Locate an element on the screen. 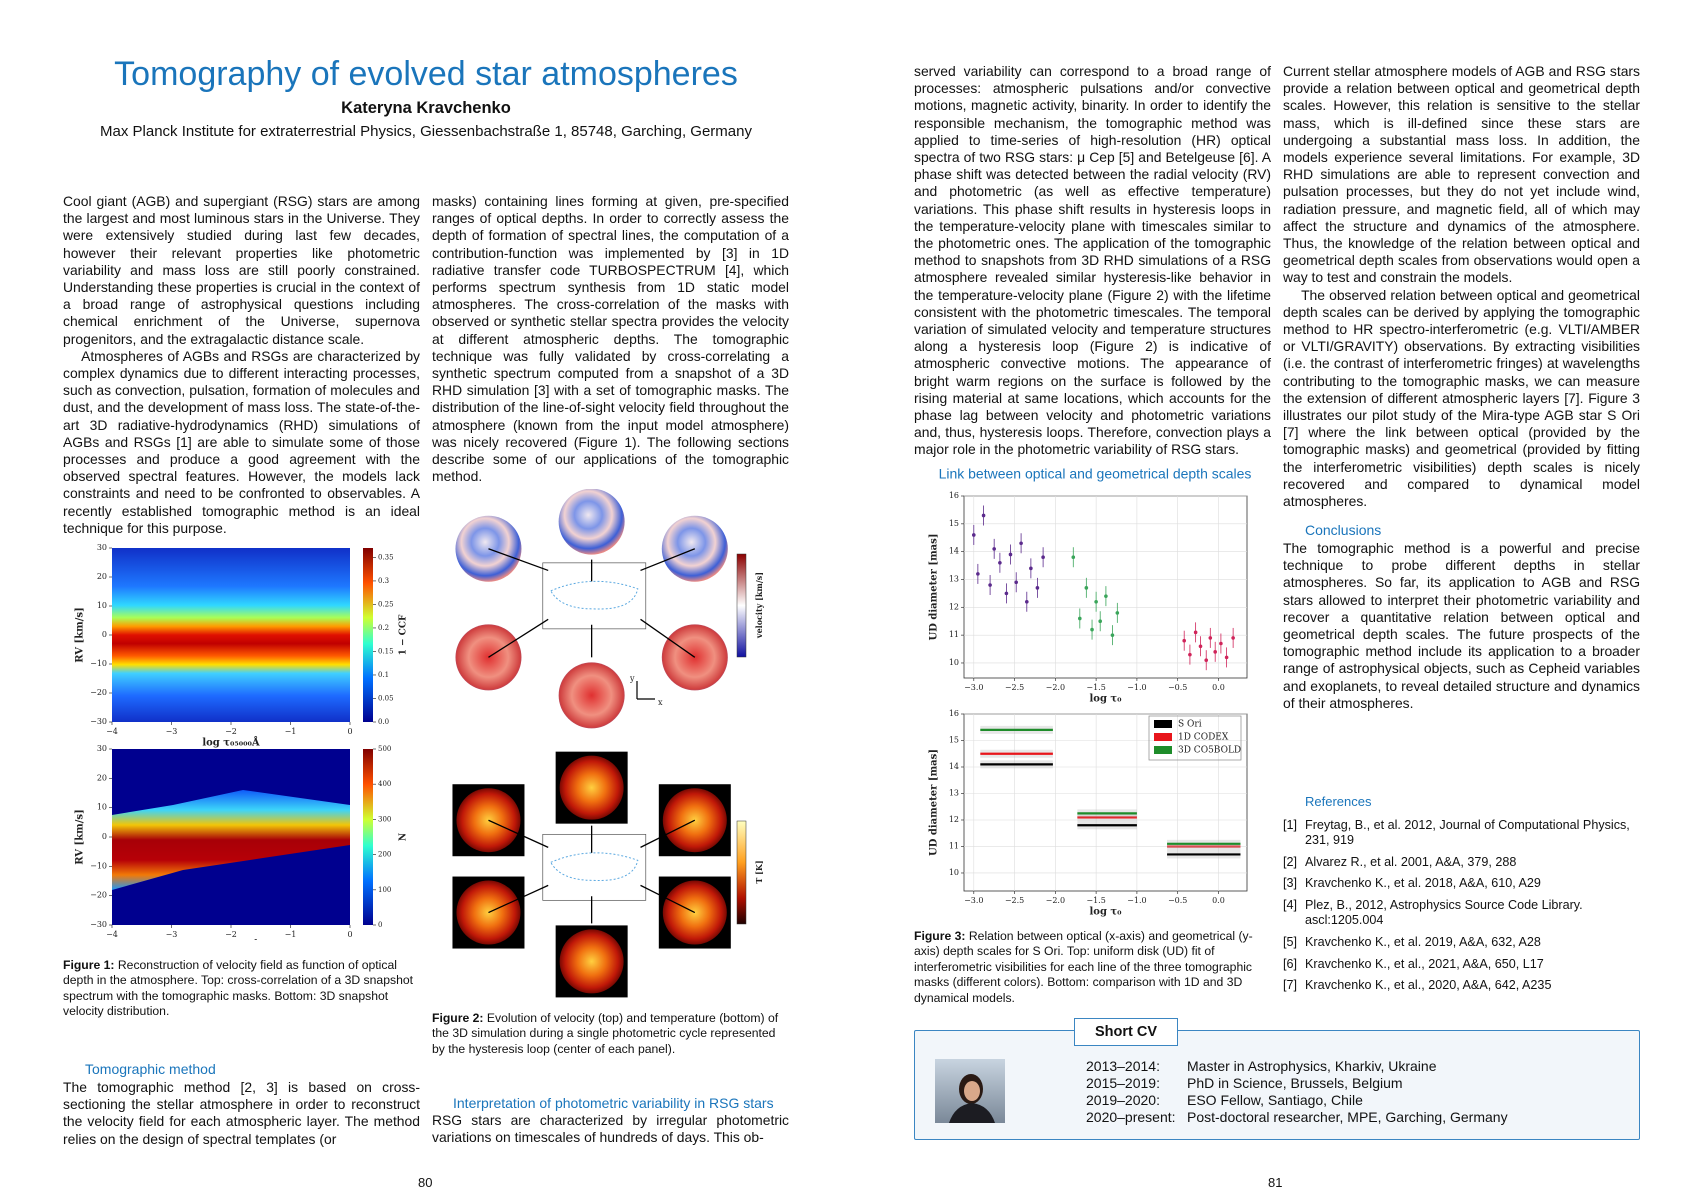  x-tick-label: −3.0 is located at coordinates (973, 687).